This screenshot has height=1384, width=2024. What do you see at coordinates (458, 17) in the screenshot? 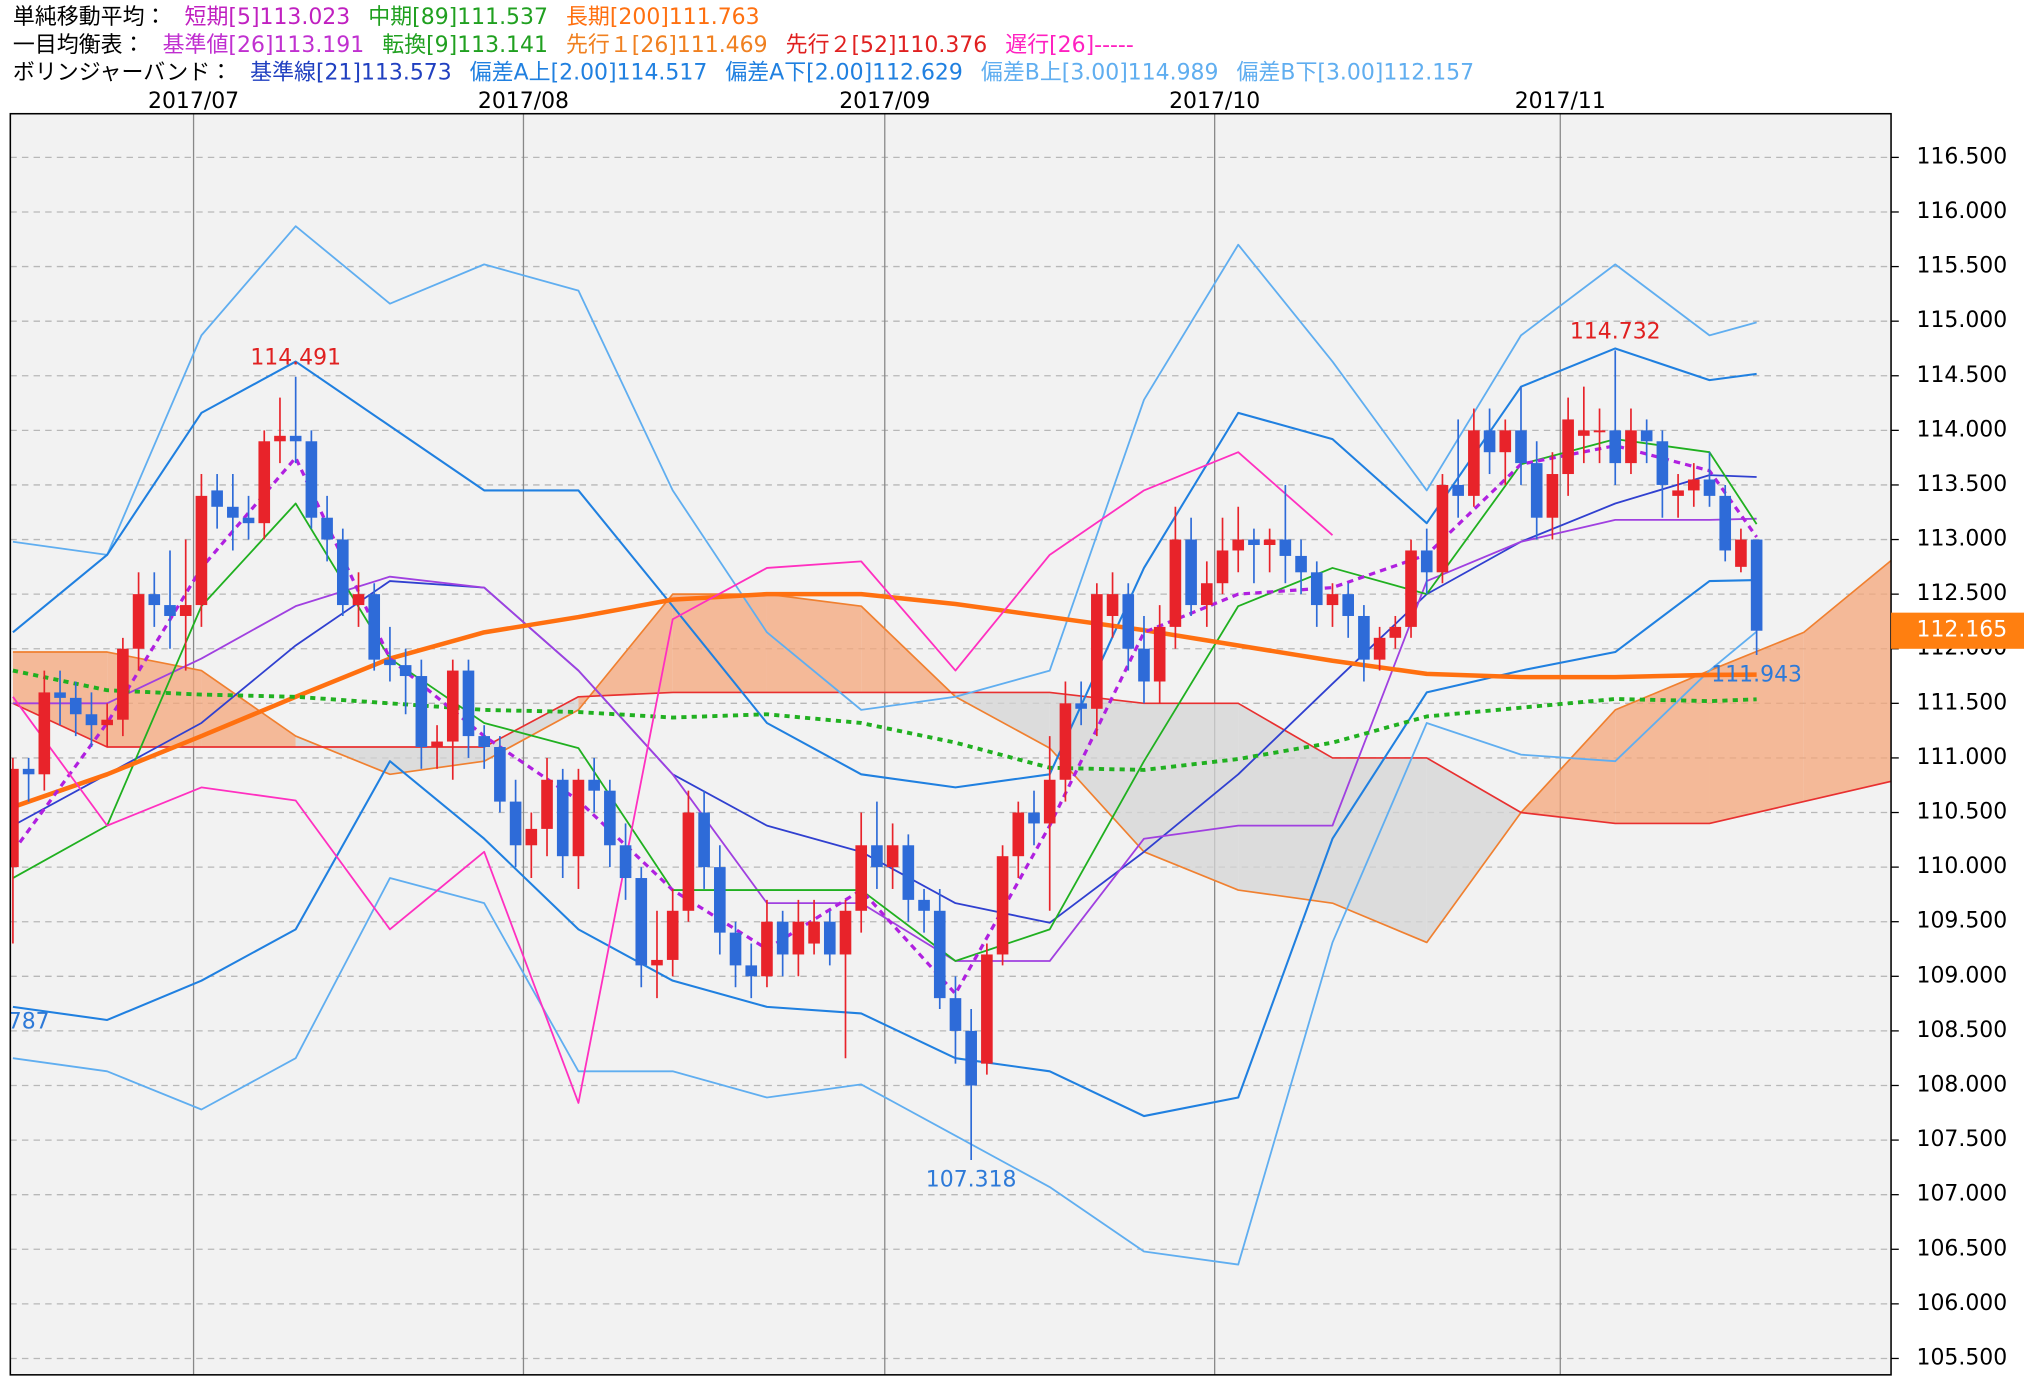
I see `legend-item: 中期[89]111.537` at bounding box center [458, 17].